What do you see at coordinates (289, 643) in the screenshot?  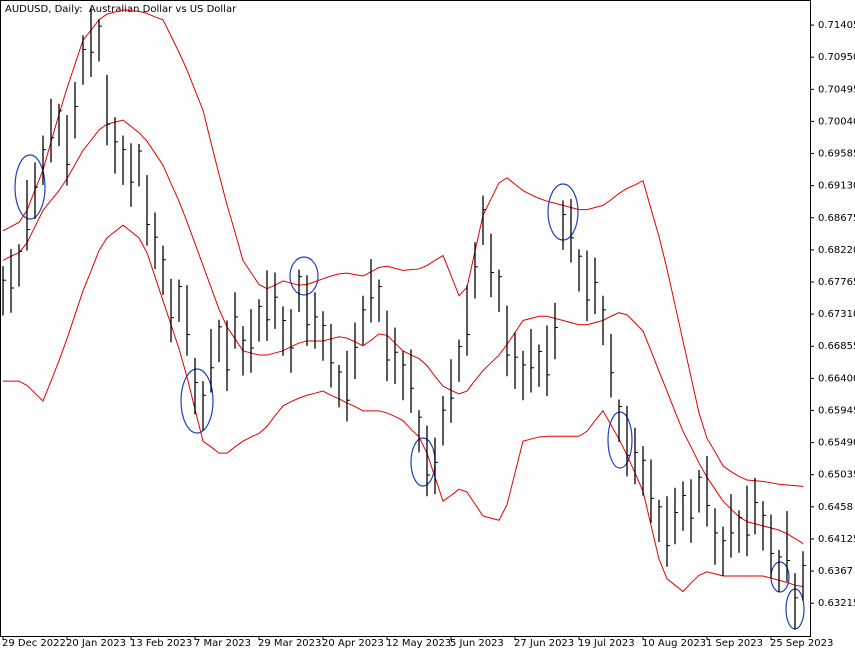 I see `x-tick-label: 29 Mar 2023` at bounding box center [289, 643].